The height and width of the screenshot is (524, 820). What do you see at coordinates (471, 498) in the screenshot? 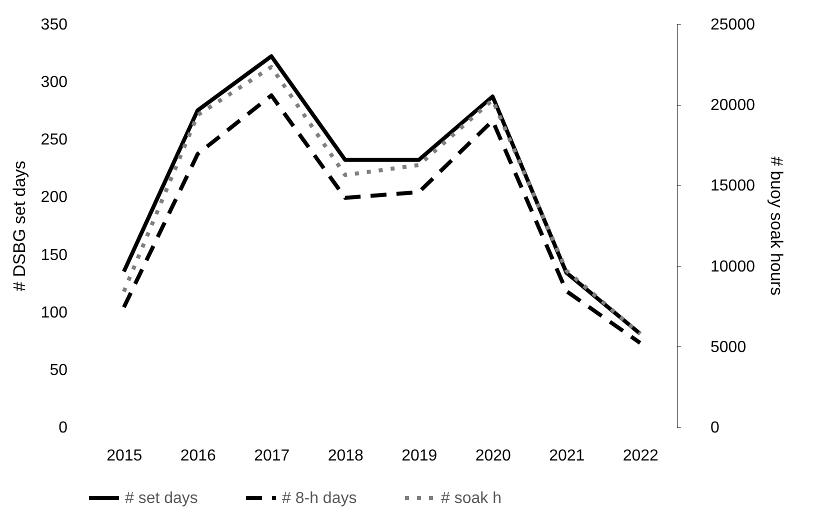
I see `legend-label: # soak h` at bounding box center [471, 498].